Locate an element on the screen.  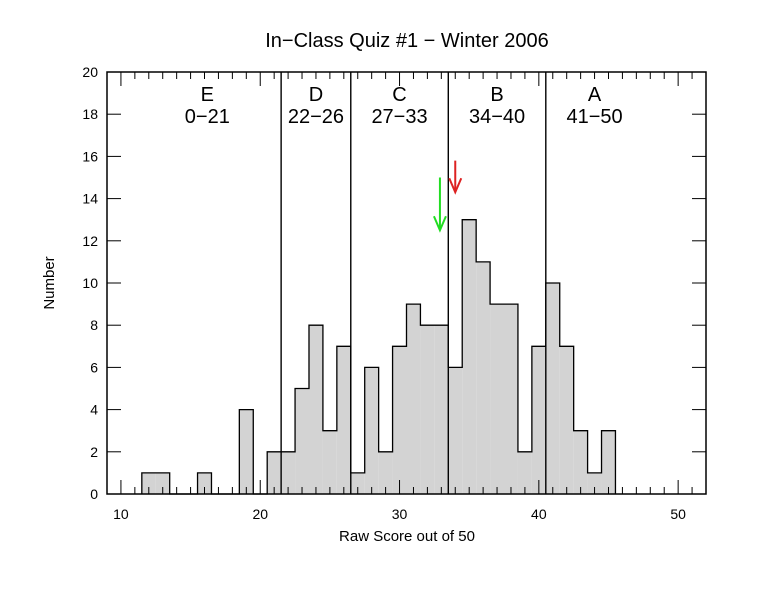
x-tick-label: 20 is located at coordinates (260, 514).